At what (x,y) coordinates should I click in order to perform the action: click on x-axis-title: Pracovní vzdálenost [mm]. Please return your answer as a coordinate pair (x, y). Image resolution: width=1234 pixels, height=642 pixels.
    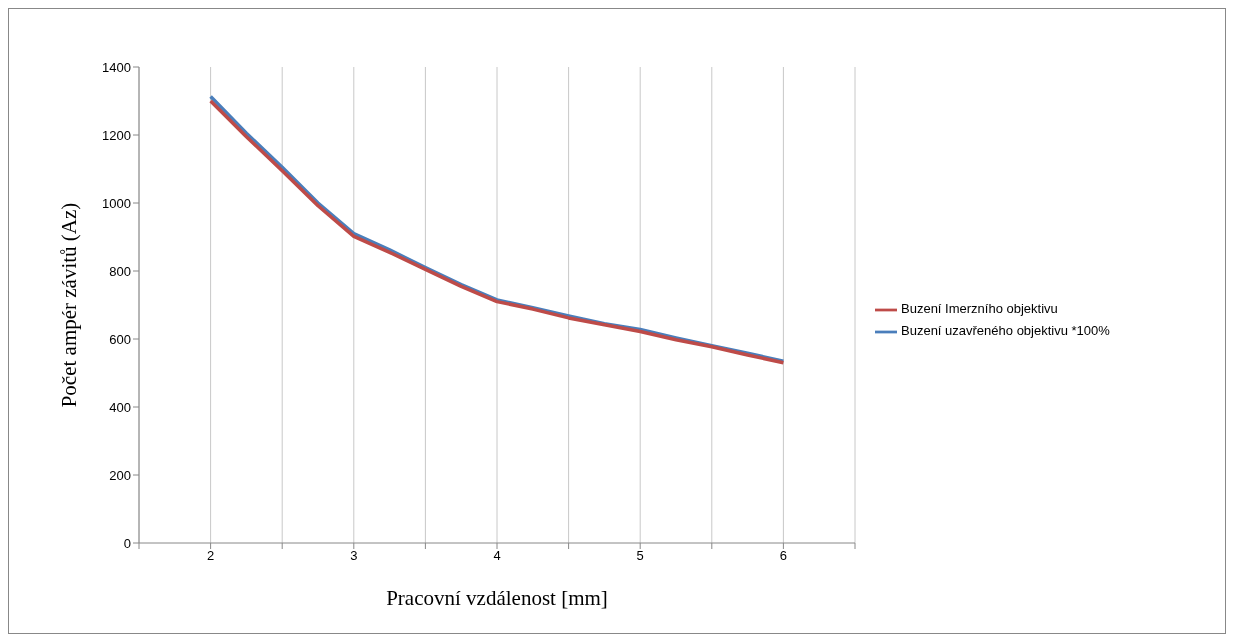
    Looking at the image, I should click on (497, 598).